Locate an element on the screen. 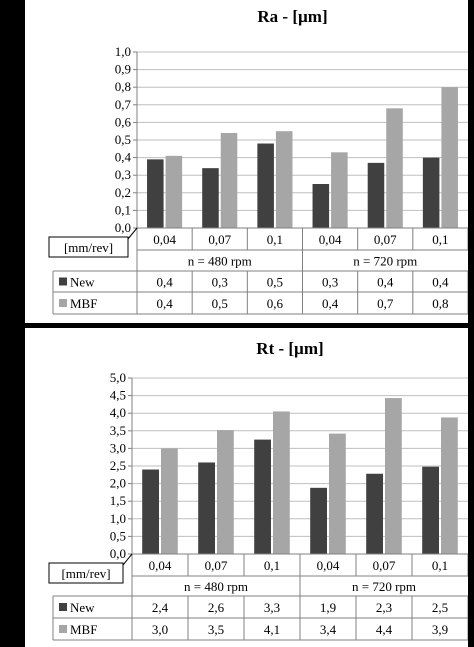 The image size is (474, 647). y-tick-label: 3,0 is located at coordinates (118, 447).